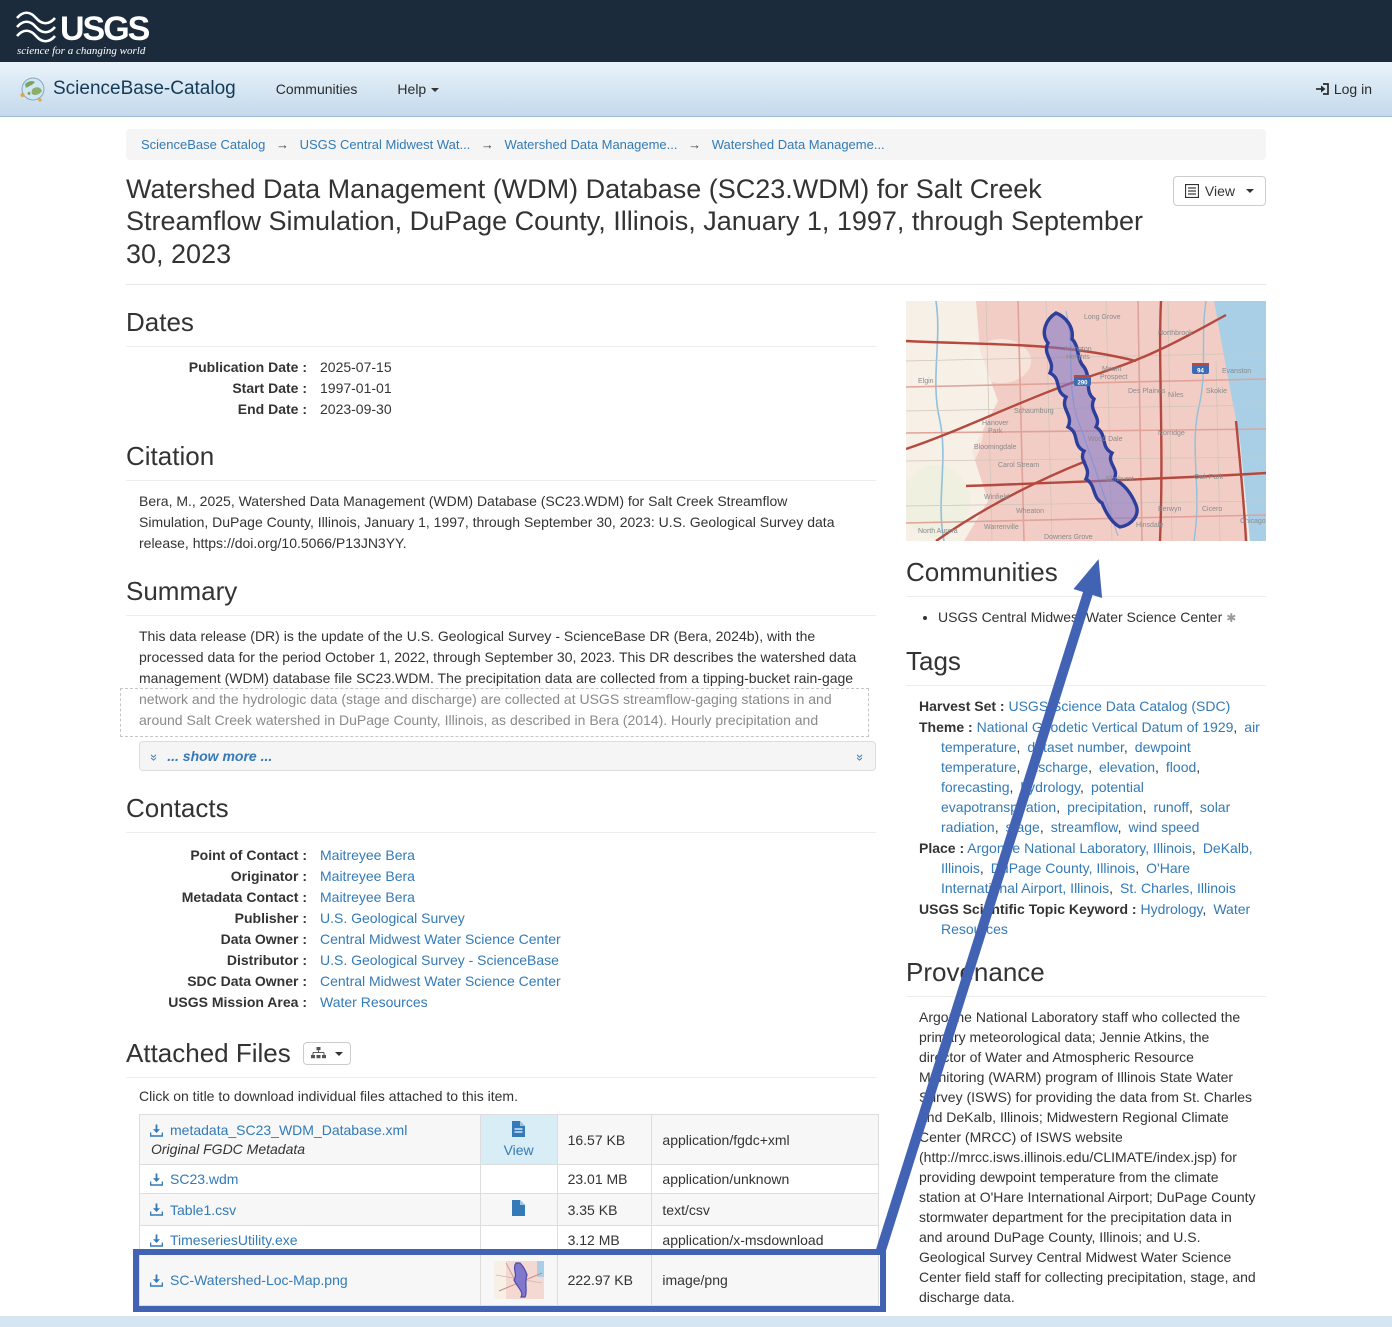 The image size is (1392, 1327). Describe the element at coordinates (1078, 349) in the screenshot. I see `svg-text: Arlington` at that location.